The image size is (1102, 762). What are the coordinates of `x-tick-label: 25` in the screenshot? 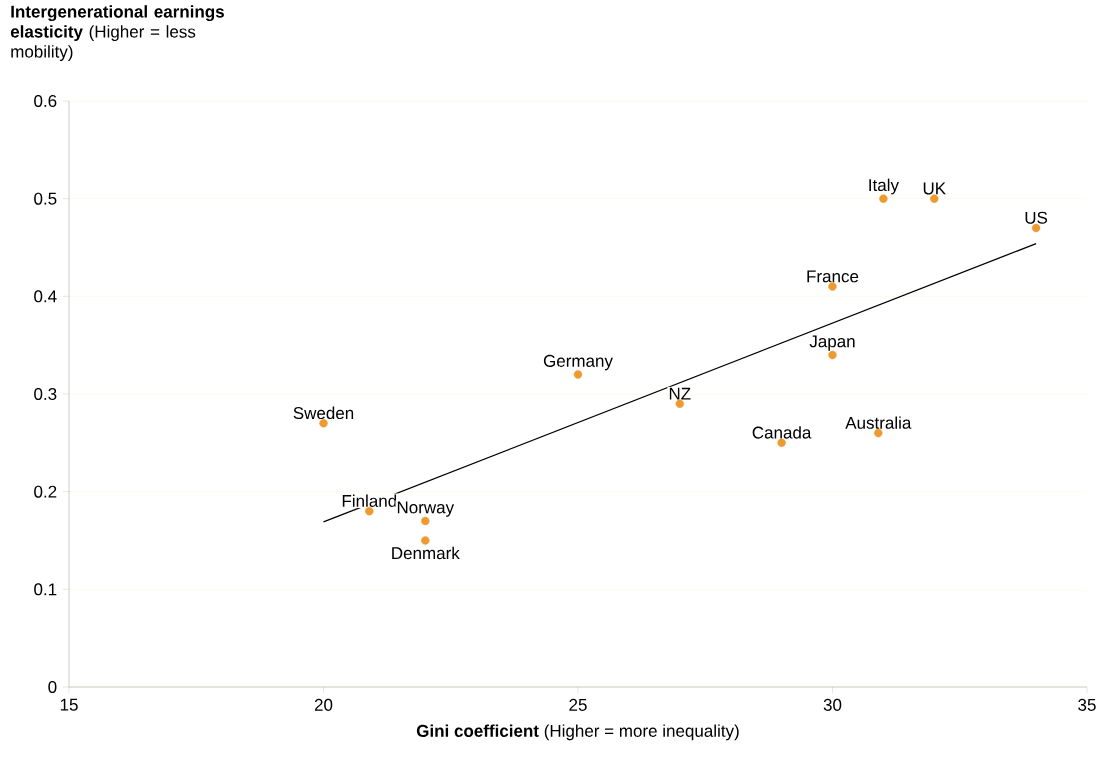 It's located at (578, 704).